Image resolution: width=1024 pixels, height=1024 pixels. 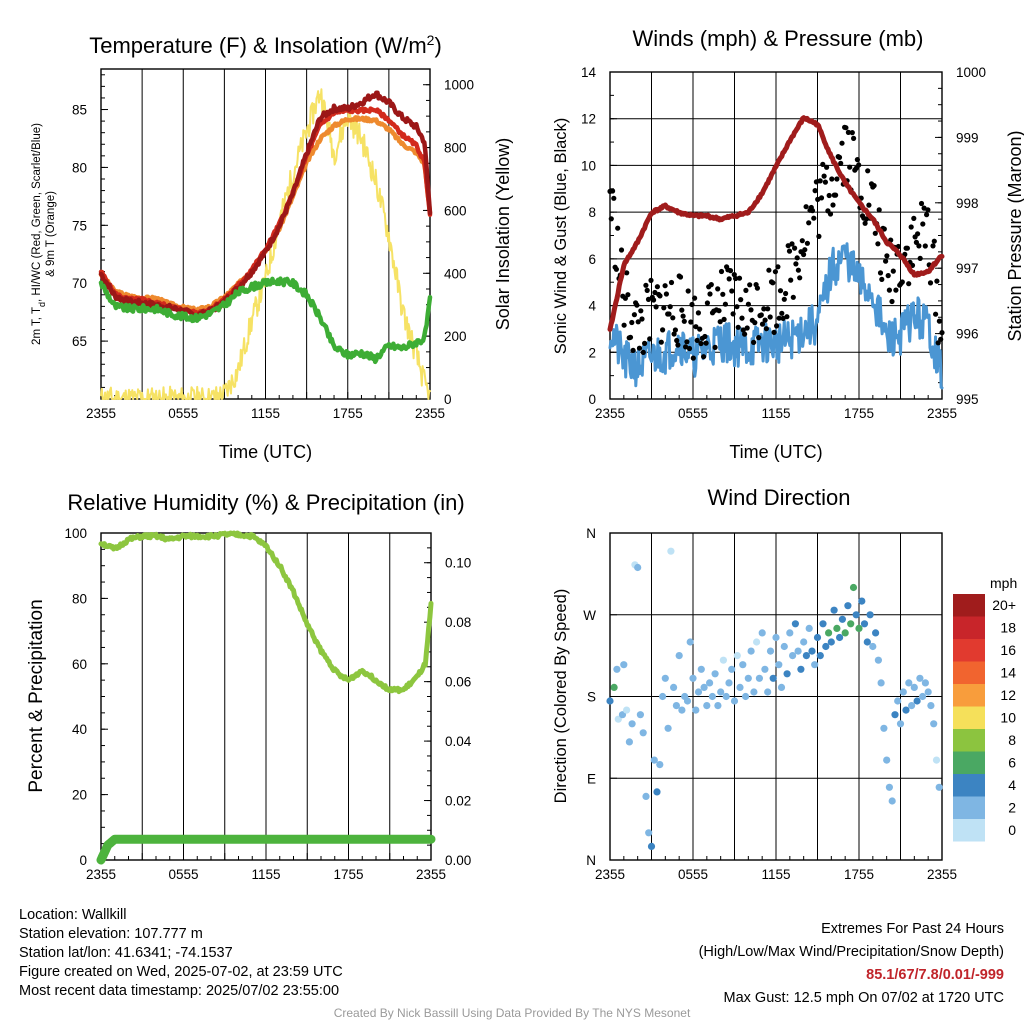 I want to click on x-tick-label: 1755, so click(x=348, y=874).